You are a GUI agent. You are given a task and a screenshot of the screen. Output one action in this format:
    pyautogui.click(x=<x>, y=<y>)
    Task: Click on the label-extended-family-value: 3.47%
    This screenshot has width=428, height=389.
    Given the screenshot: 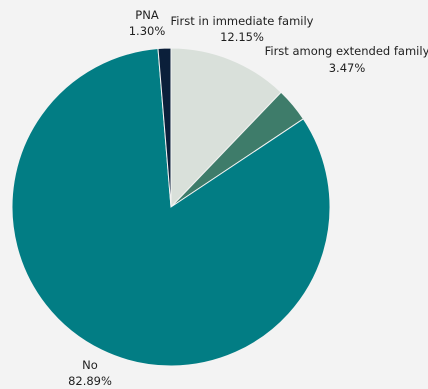 What is the action you would take?
    pyautogui.click(x=347, y=68)
    